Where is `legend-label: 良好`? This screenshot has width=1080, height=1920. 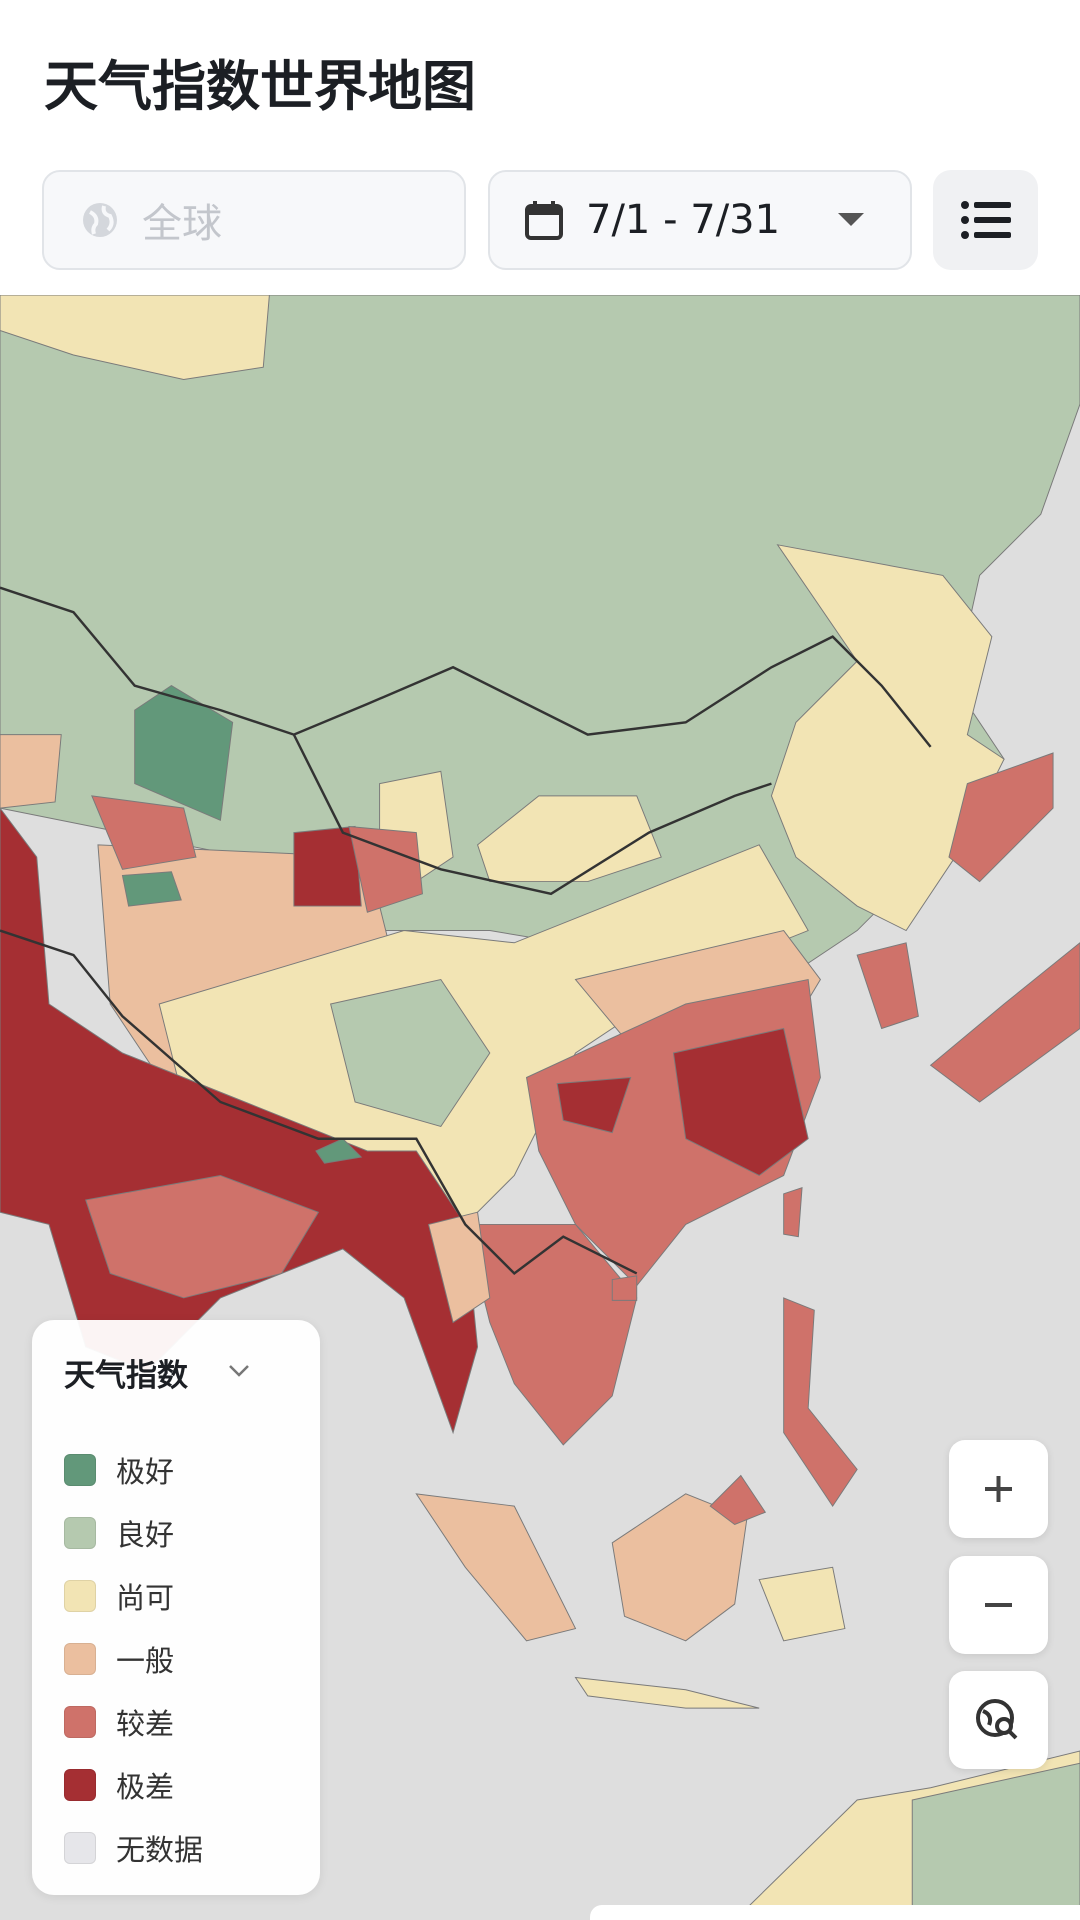
legend-label: 良好 is located at coordinates (145, 1535).